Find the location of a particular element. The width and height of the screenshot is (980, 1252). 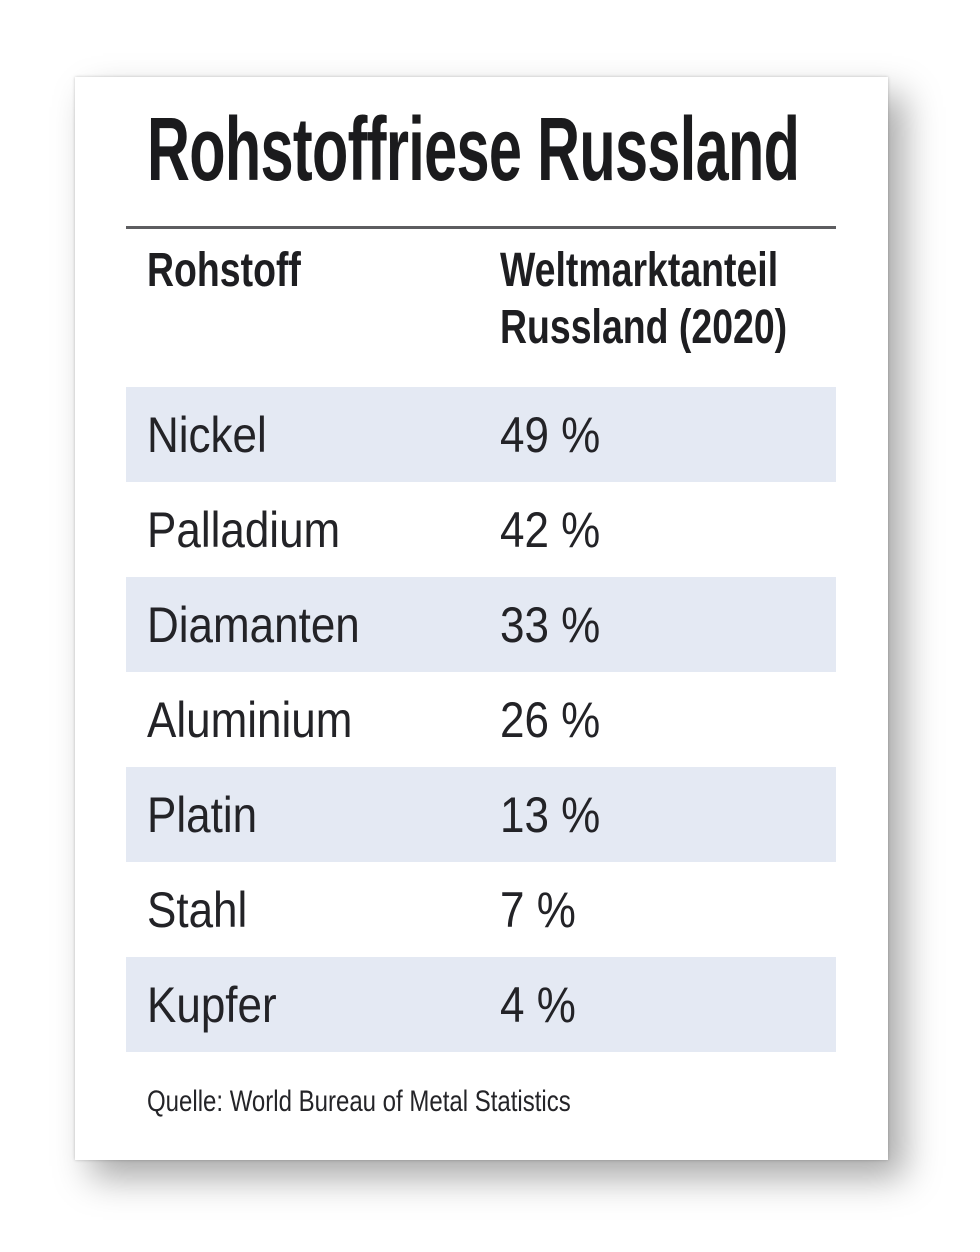

source-line: Quelle: World Bureau of Metal Statistics is located at coordinates (359, 1101).